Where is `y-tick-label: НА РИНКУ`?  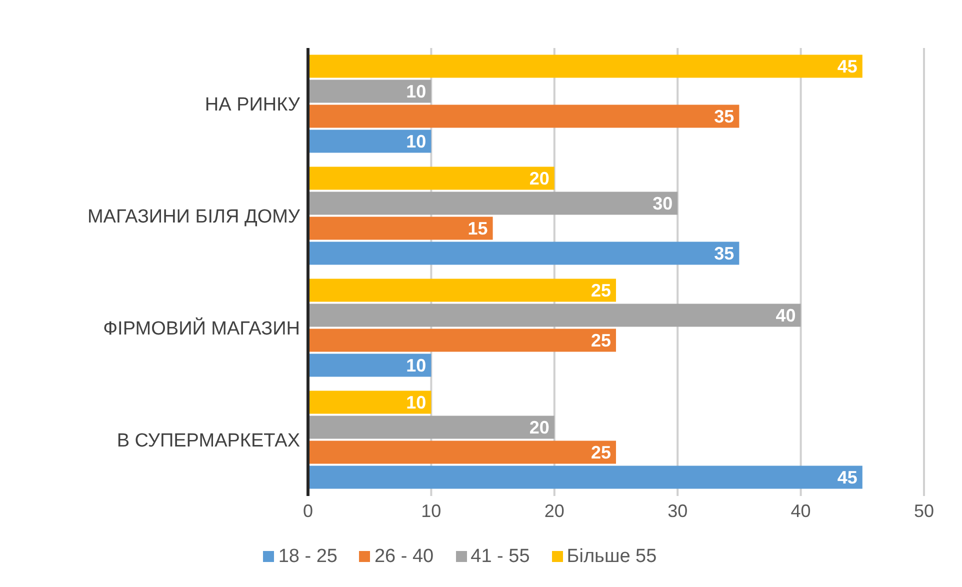 y-tick-label: НА РИНКУ is located at coordinates (252, 105).